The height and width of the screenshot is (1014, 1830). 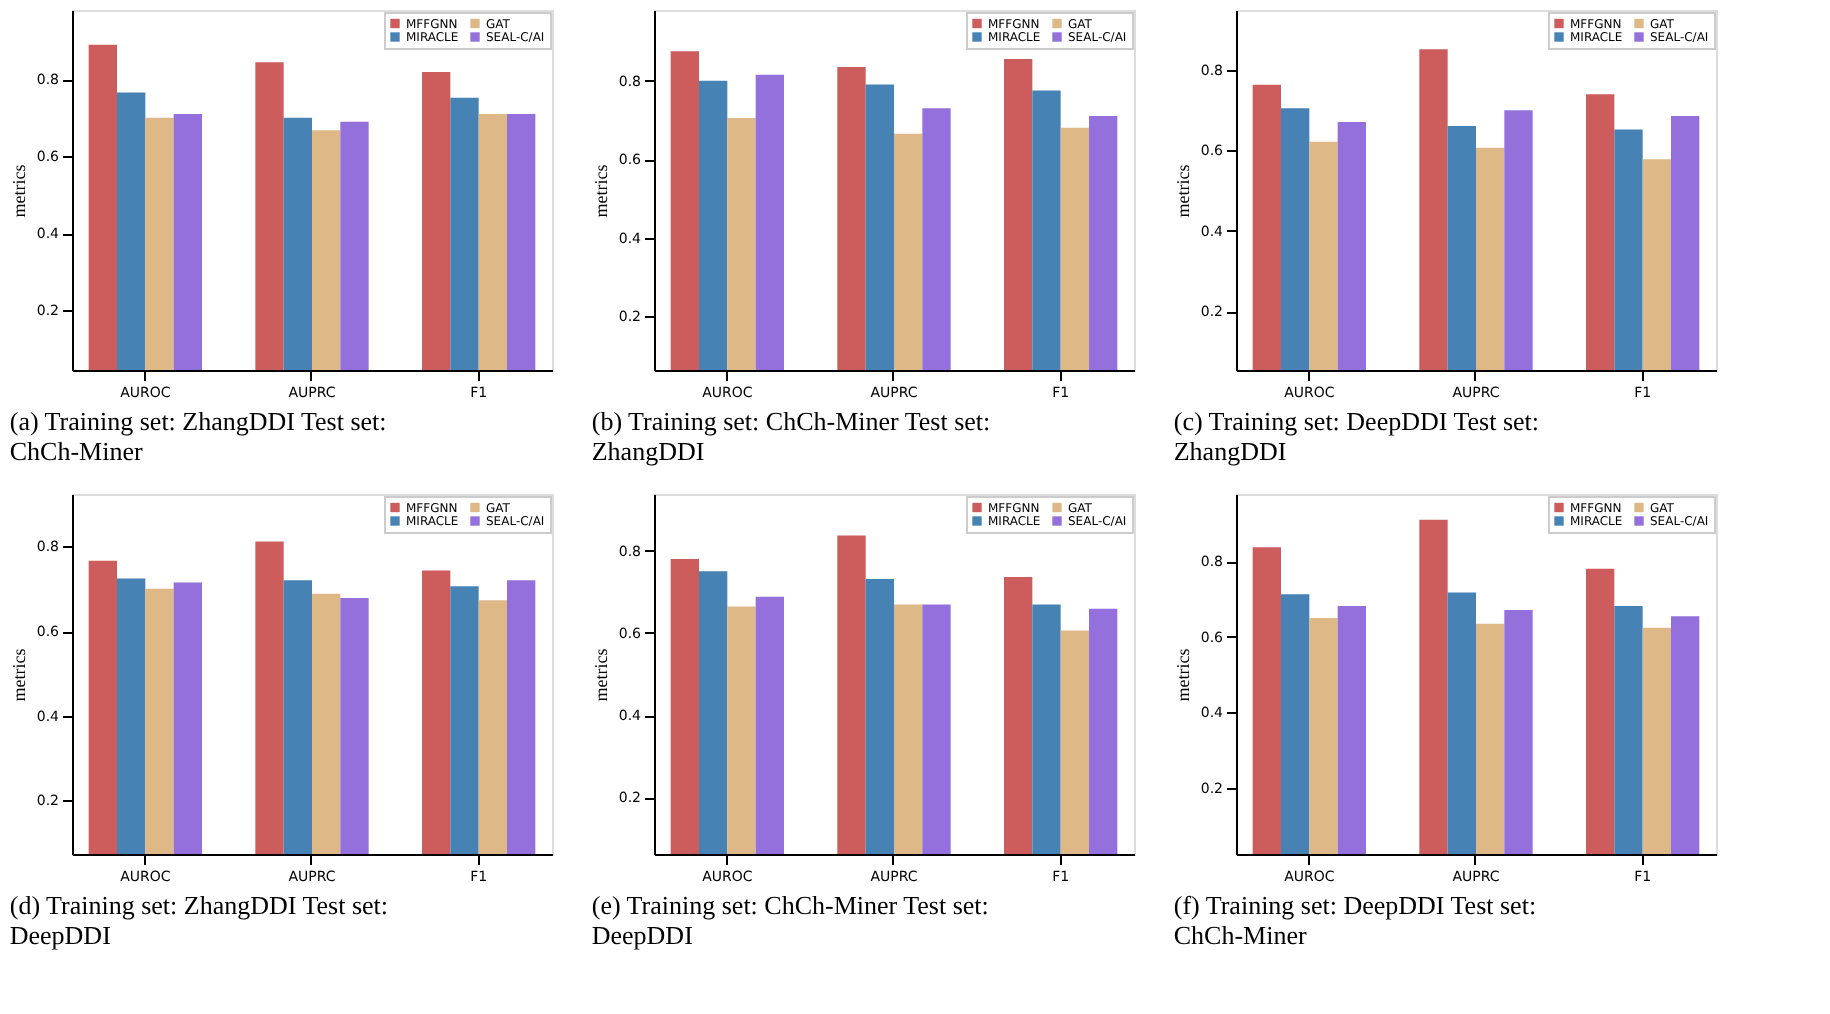 What do you see at coordinates (790, 920) in the screenshot?
I see `text: (e) Training set: ChCh-Miner Test set: DeepDDI` at bounding box center [790, 920].